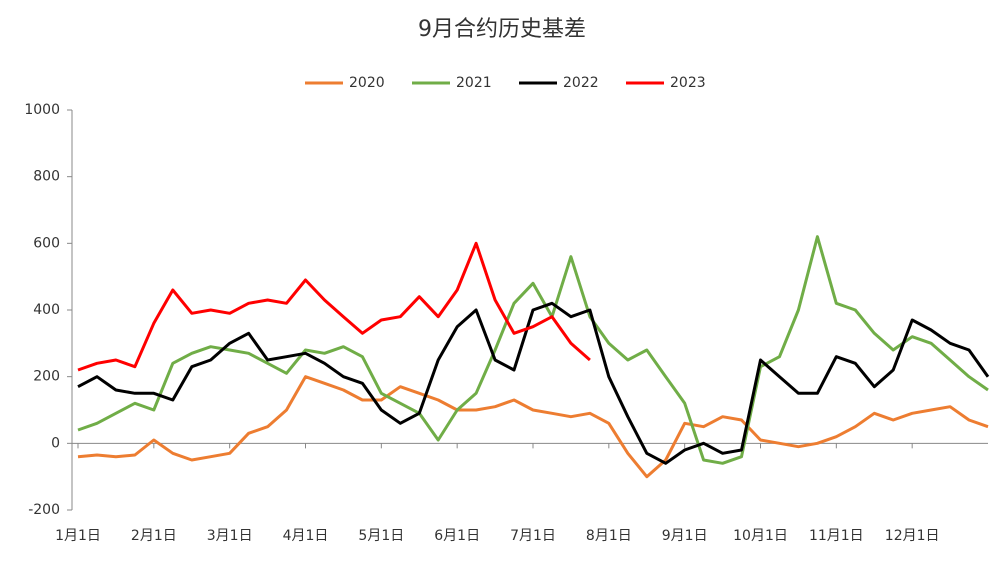 Image resolution: width=1004 pixels, height=562 pixels. I want to click on y-tick-label: 600, so click(46, 243).